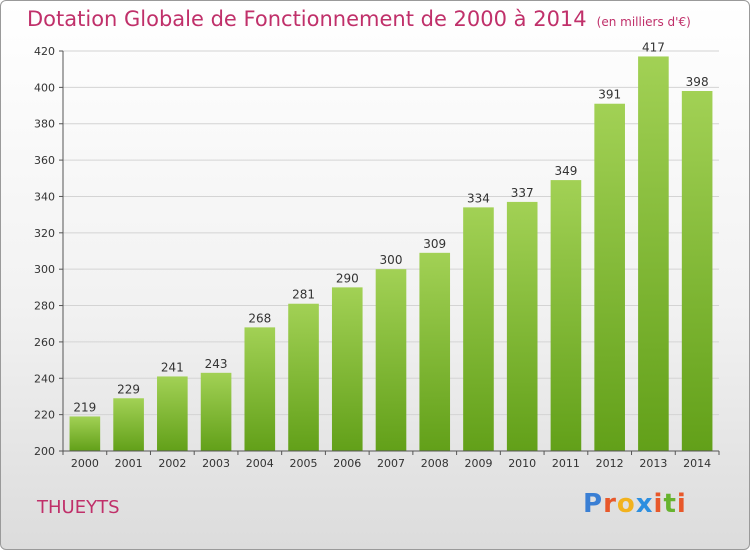 Image resolution: width=750 pixels, height=550 pixels. I want to click on y-tick-label: 340, so click(44, 196).